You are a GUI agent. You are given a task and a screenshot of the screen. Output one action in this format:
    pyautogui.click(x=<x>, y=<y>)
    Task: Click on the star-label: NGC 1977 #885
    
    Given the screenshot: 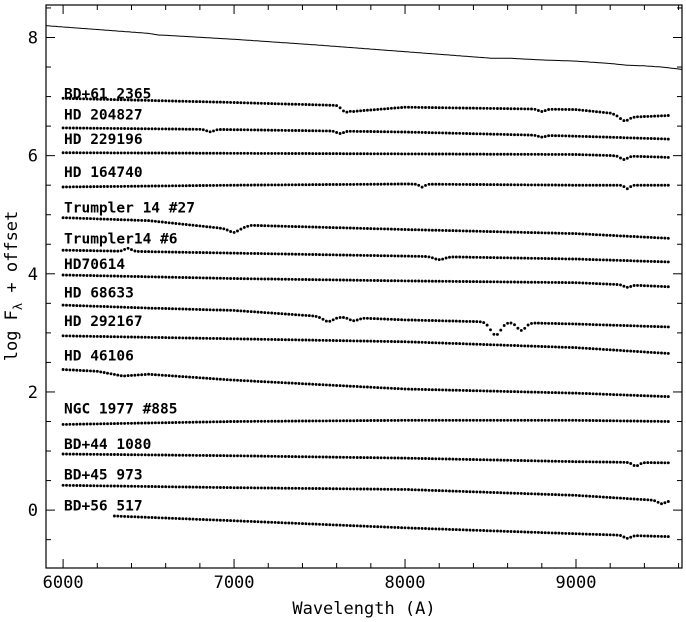 What is the action you would take?
    pyautogui.click(x=121, y=409)
    